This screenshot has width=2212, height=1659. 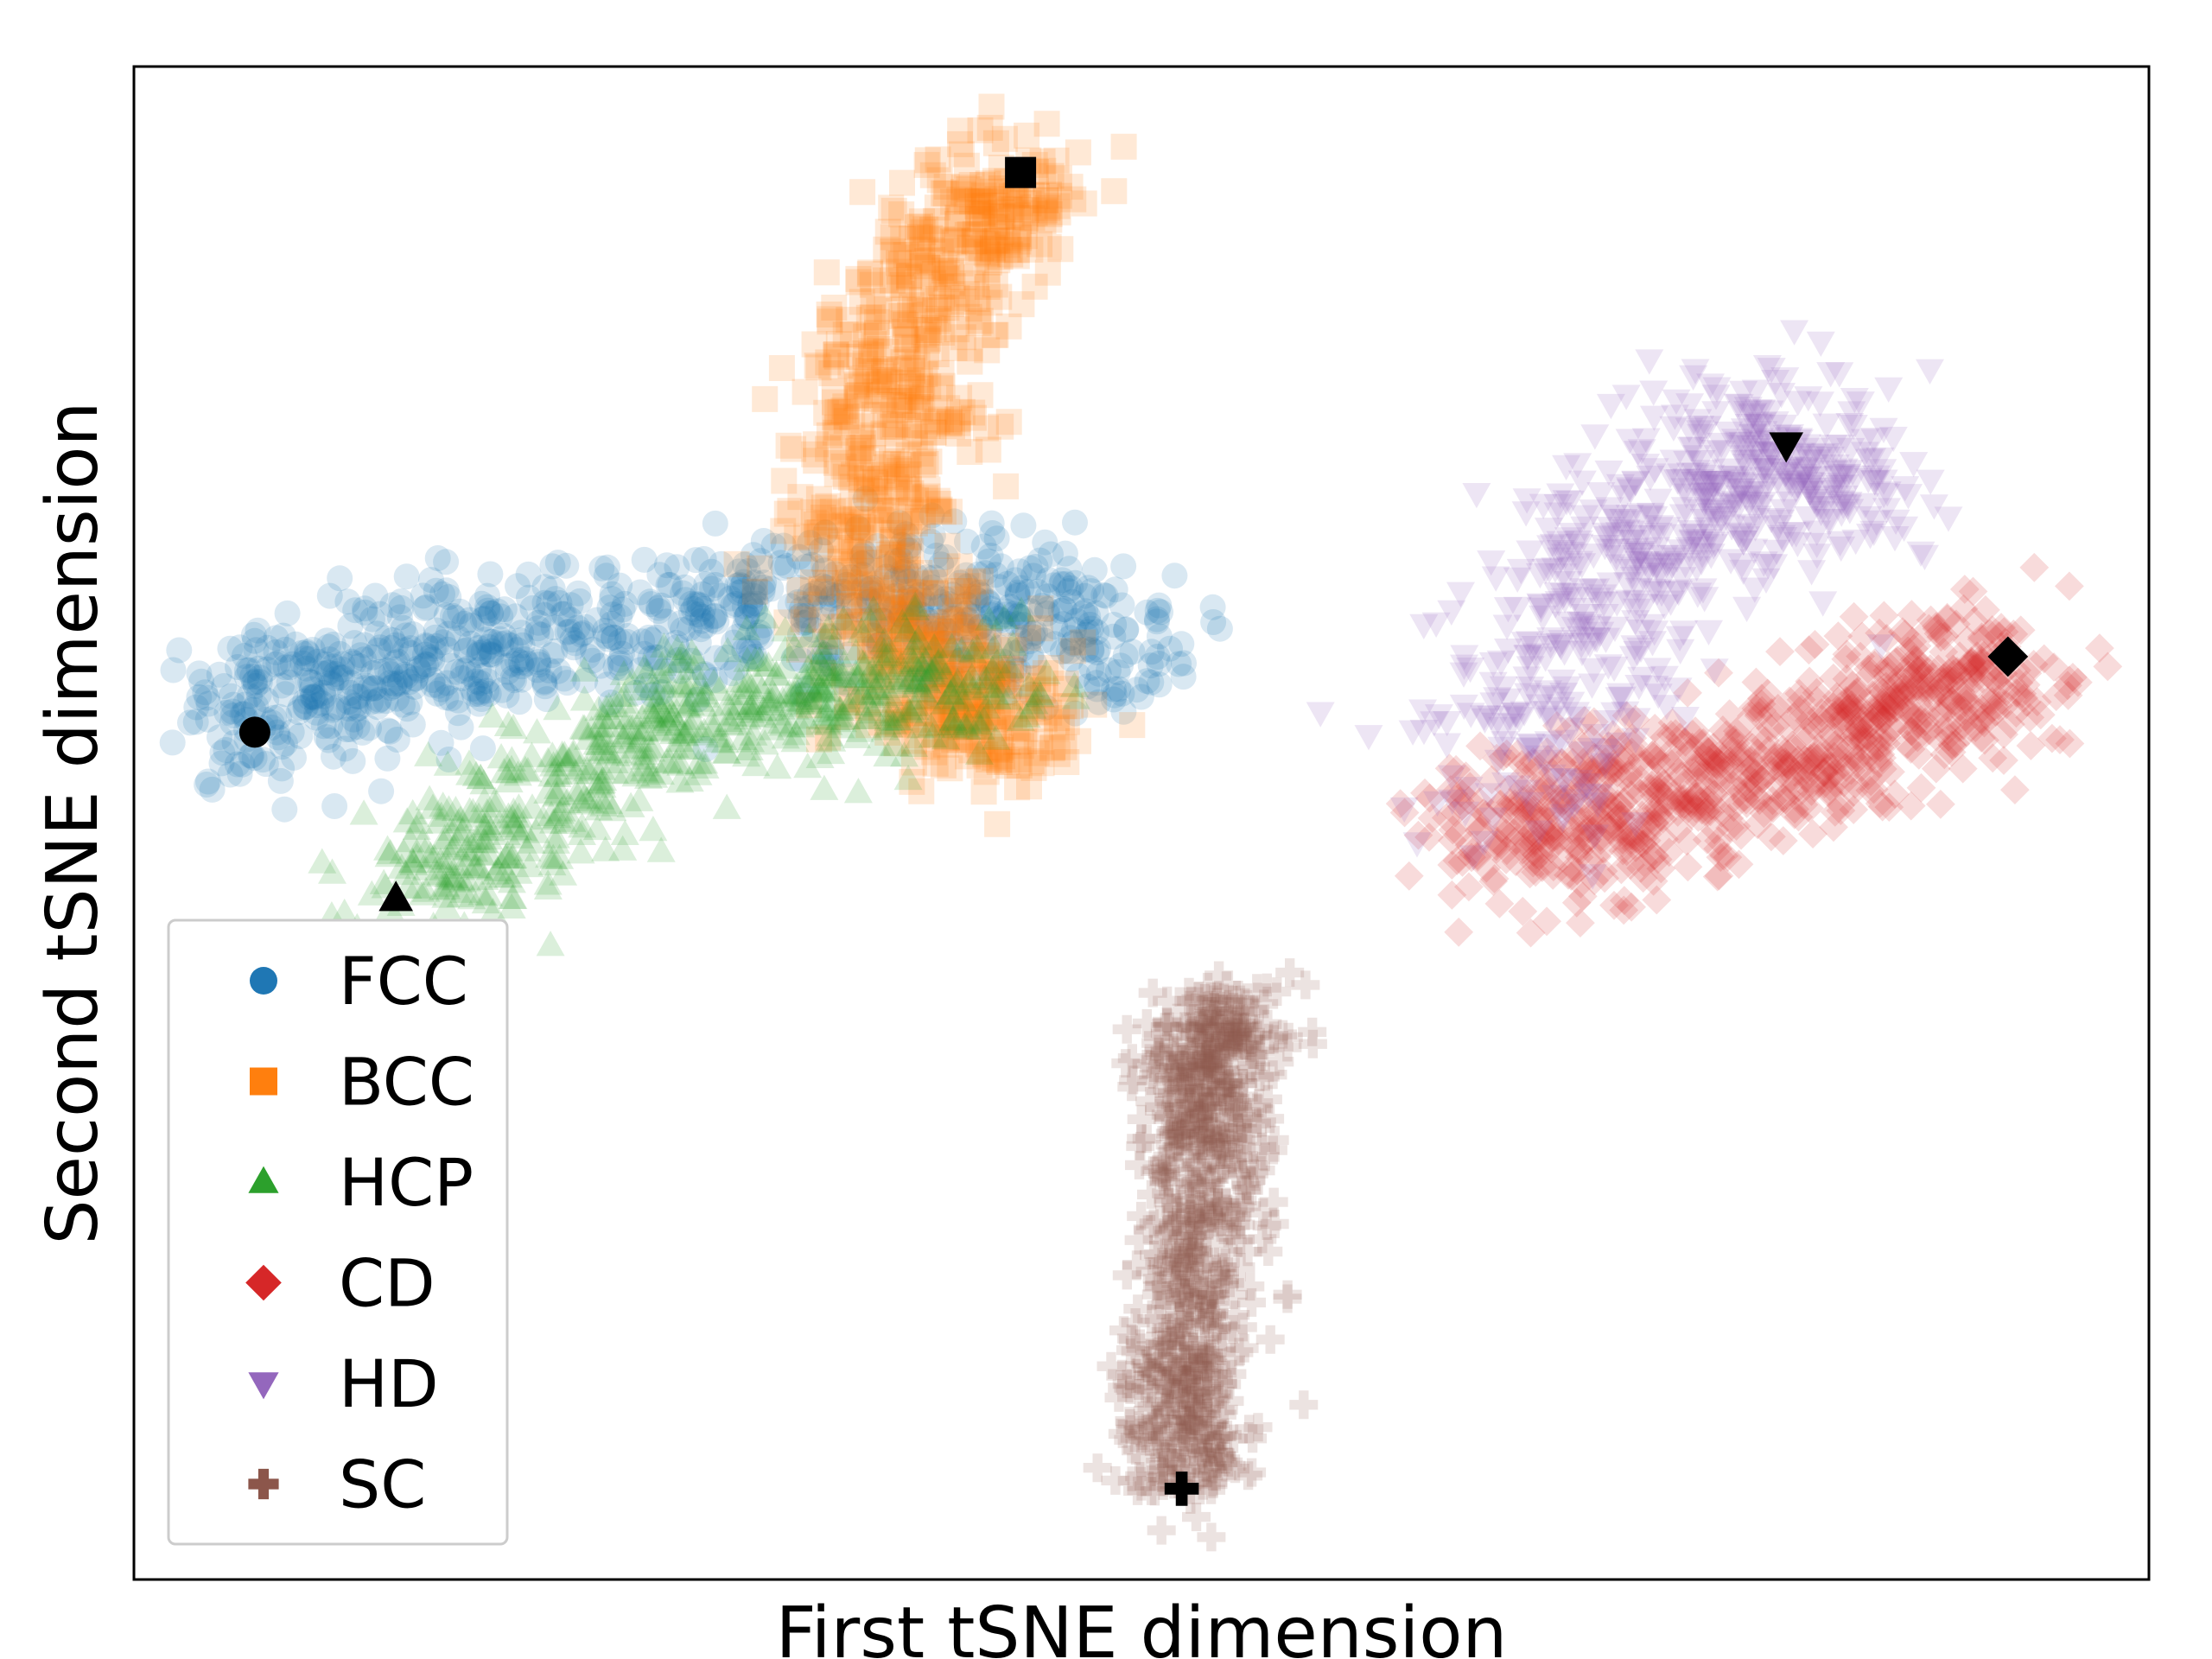 What do you see at coordinates (73, 822) in the screenshot?
I see `y-axis-label: Second tSNE dimension` at bounding box center [73, 822].